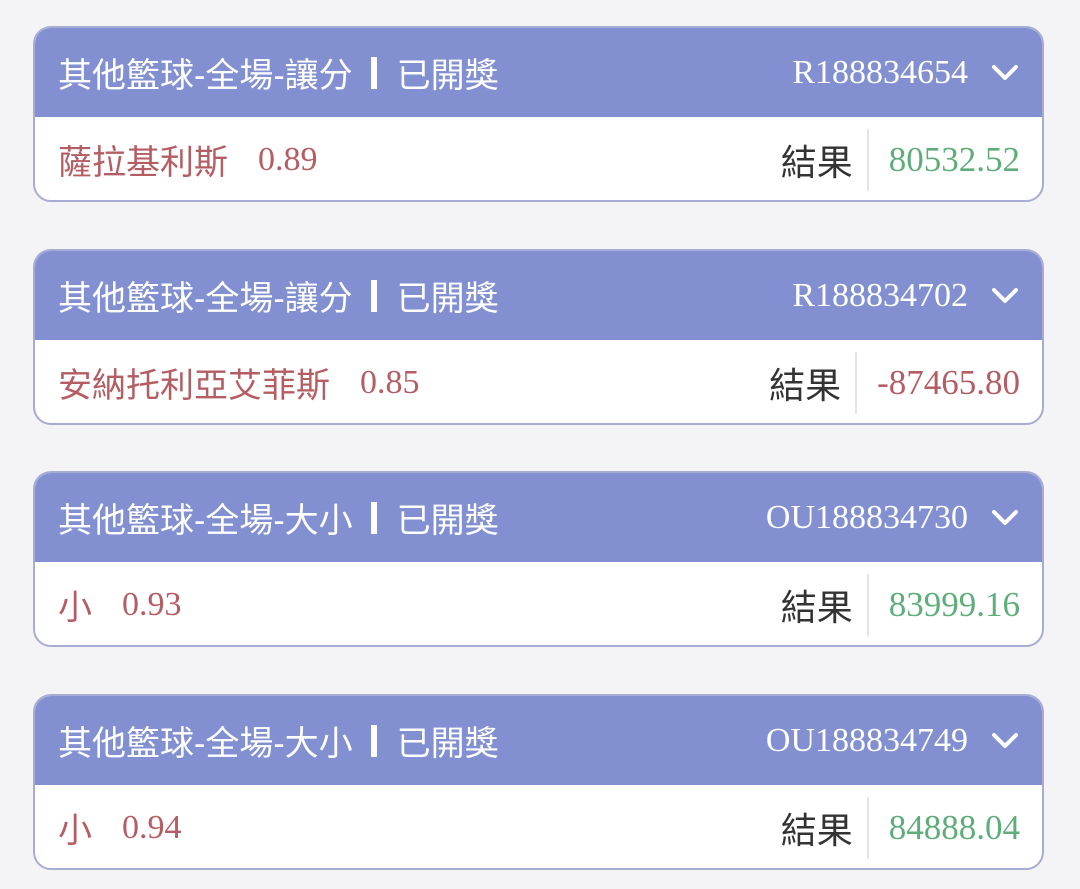 This screenshot has height=889, width=1080. I want to click on bet-card-header: 其他籃球-全場-大小 已開獎 OU188834749, so click(538, 740).